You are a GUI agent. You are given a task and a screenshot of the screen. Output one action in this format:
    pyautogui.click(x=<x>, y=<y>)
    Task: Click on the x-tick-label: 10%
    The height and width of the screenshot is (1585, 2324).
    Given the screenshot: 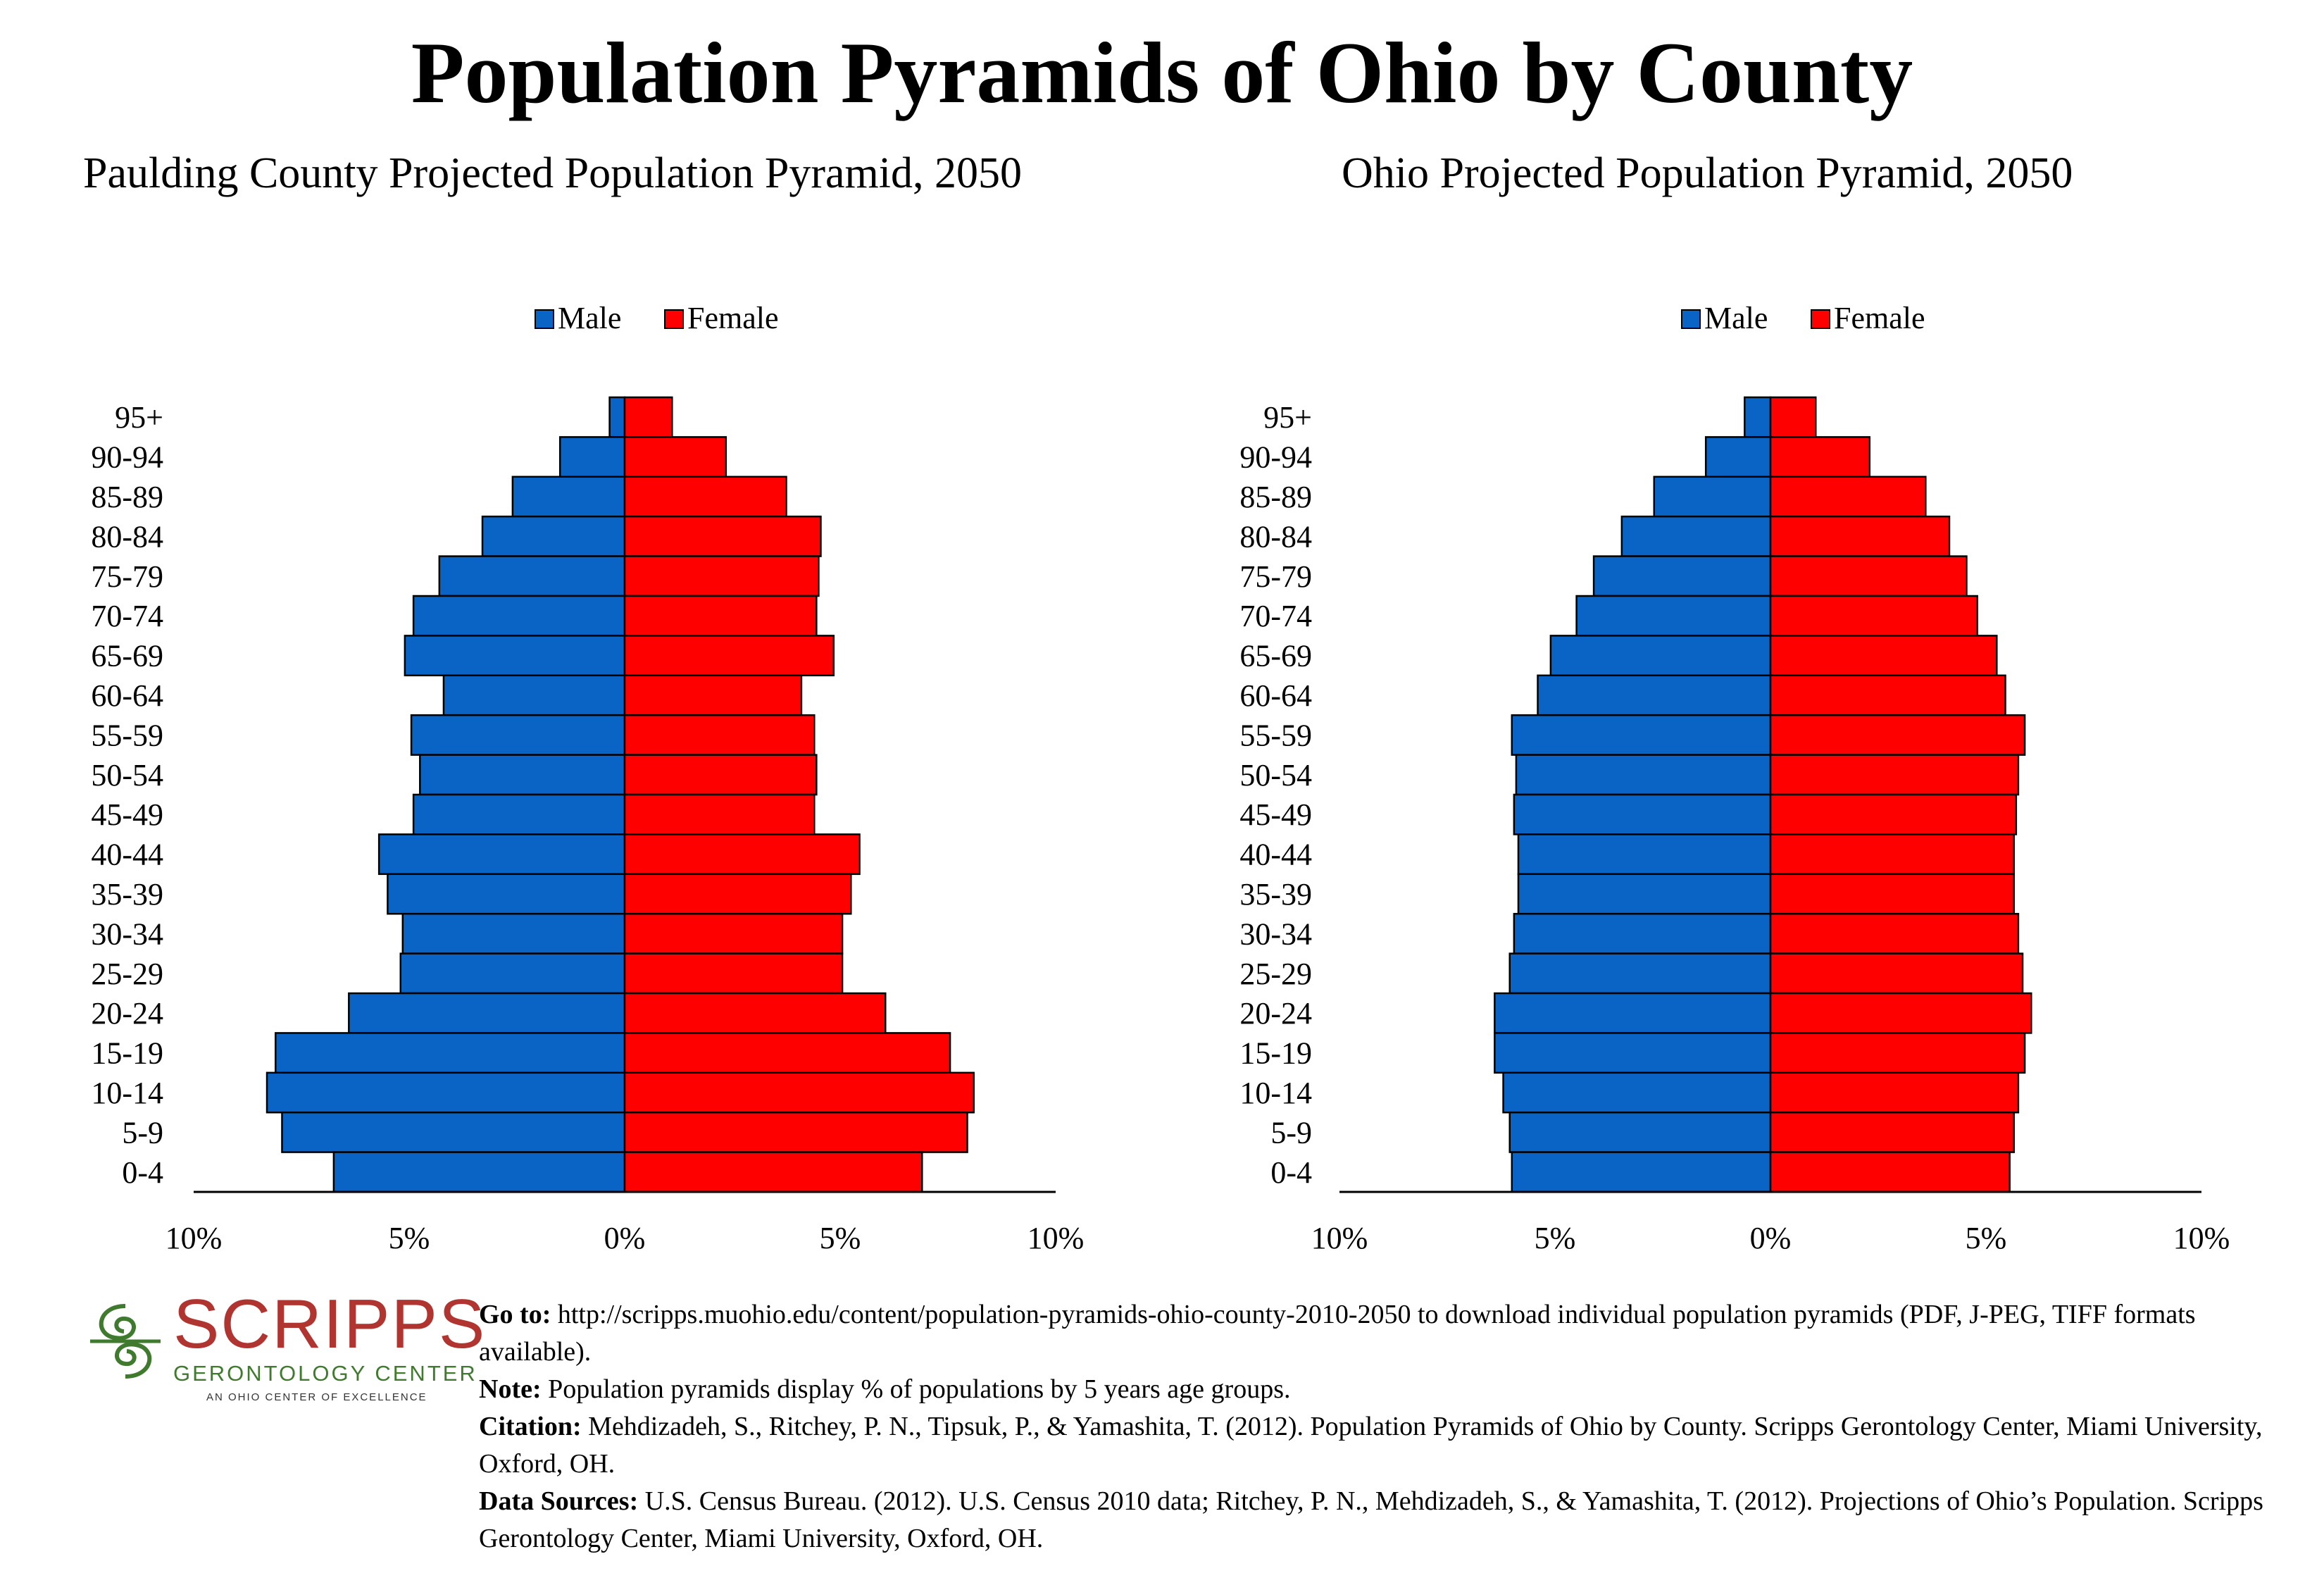 What is the action you would take?
    pyautogui.click(x=2201, y=1238)
    